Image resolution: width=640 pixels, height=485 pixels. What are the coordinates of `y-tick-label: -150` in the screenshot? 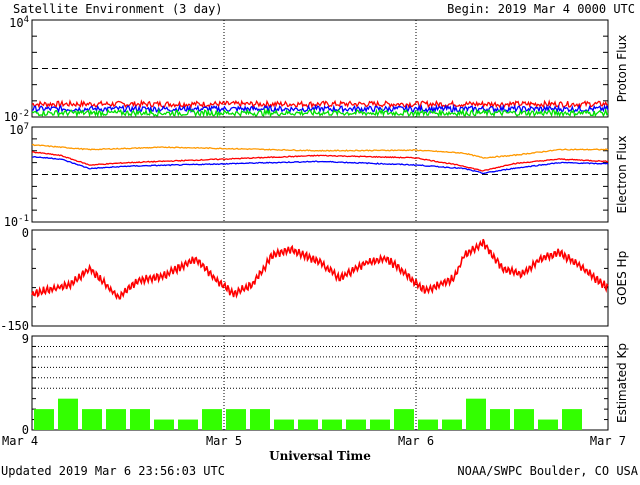 It's located at (14, 326).